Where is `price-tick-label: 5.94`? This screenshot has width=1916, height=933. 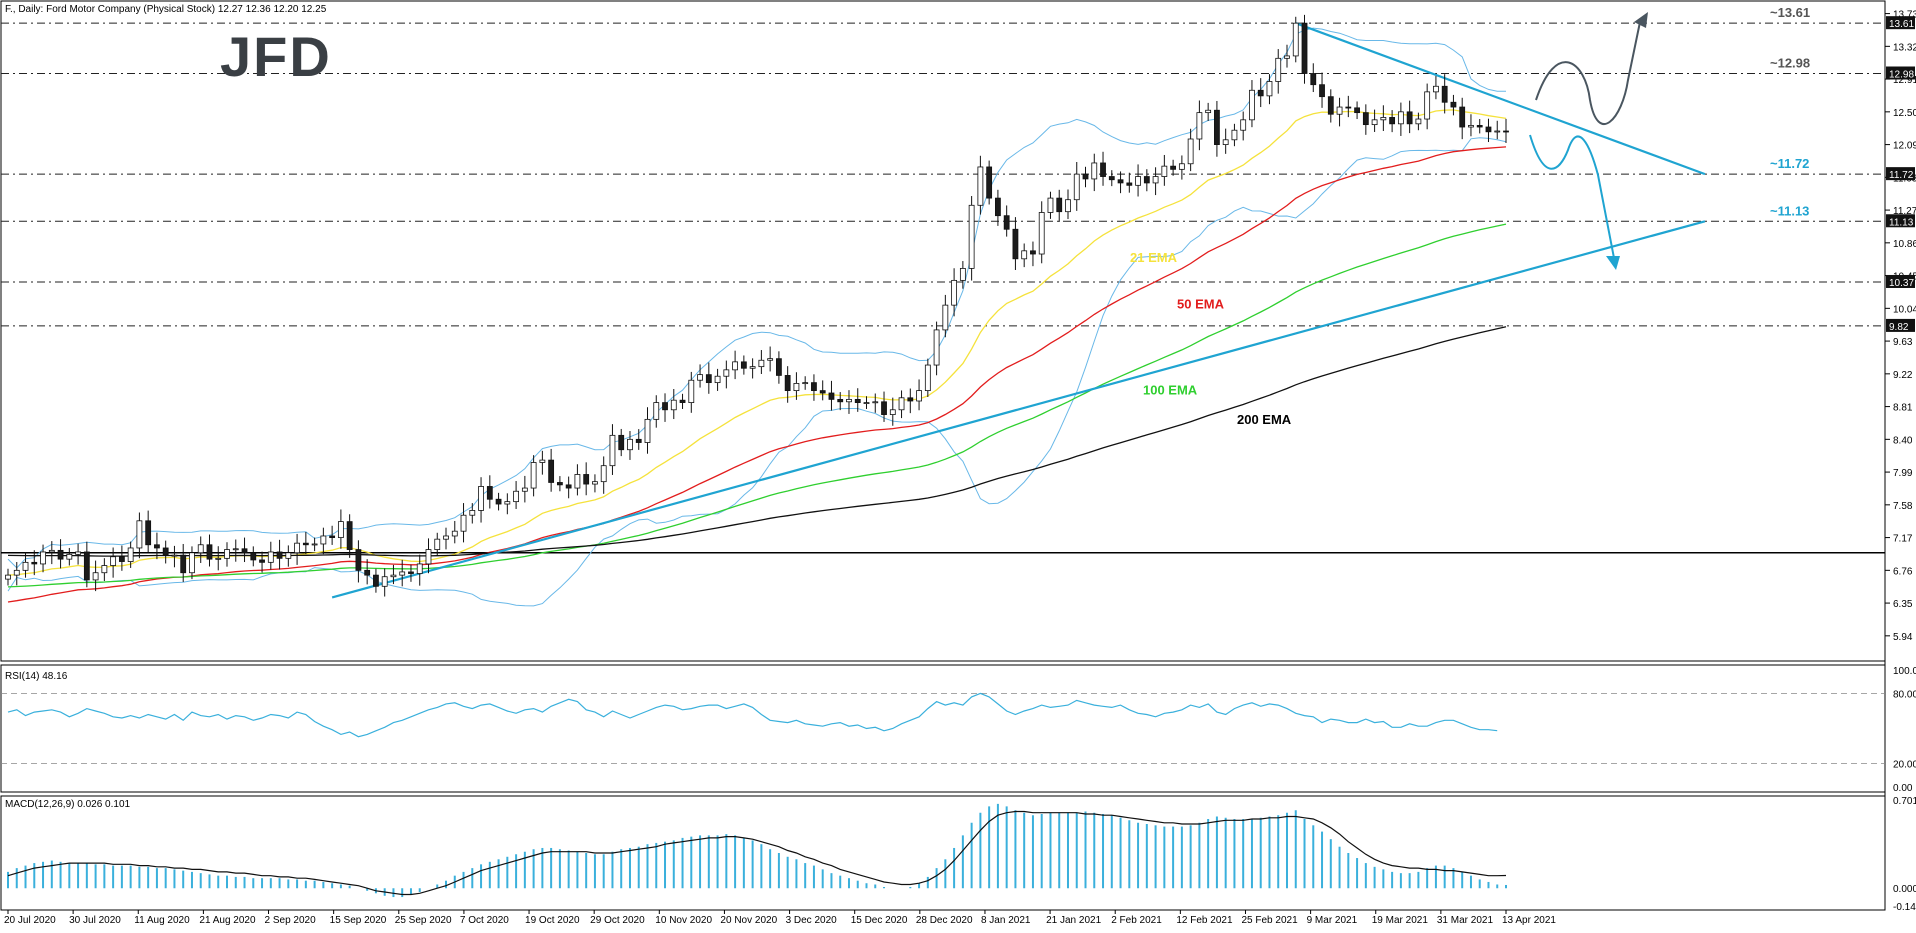 price-tick-label: 5.94 is located at coordinates (1903, 637).